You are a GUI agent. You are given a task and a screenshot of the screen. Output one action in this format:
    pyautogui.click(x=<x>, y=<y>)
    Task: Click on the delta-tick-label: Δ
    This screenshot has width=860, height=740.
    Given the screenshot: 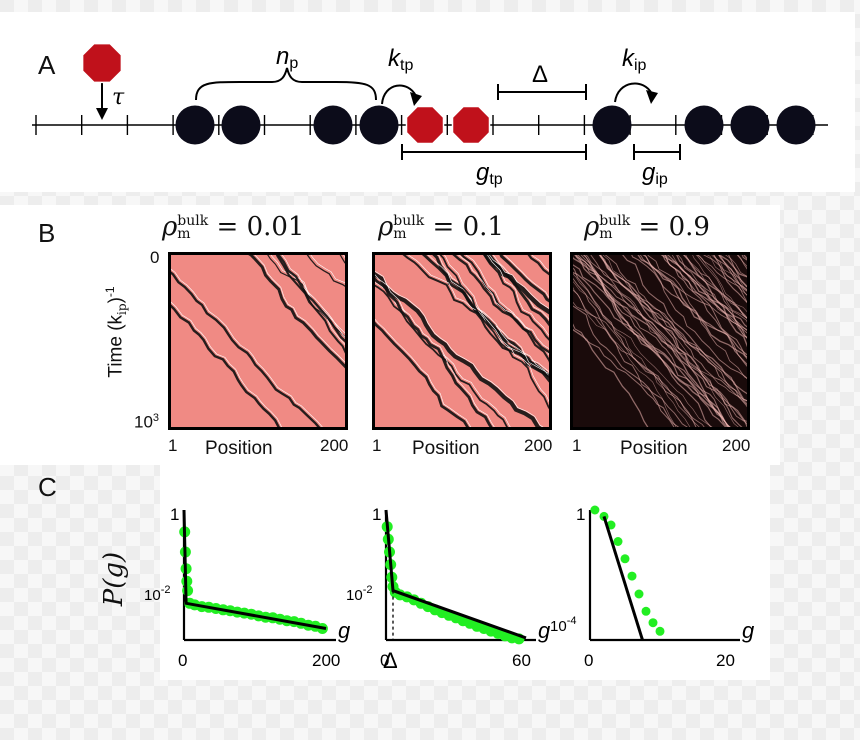 What is the action you would take?
    pyautogui.click(x=390, y=660)
    